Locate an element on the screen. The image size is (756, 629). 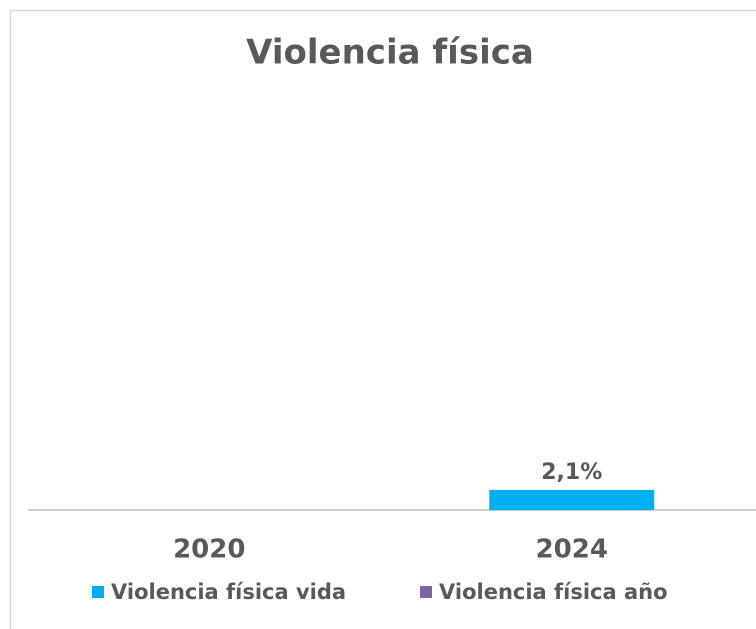
legend-label: Violencia física año is located at coordinates (553, 592).